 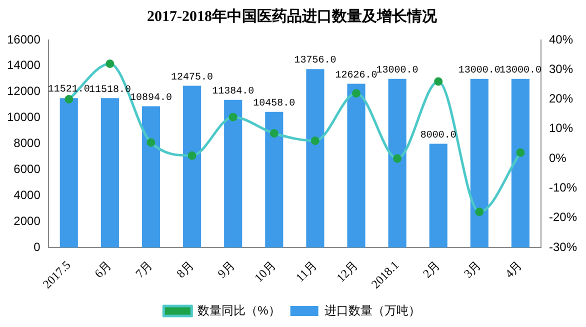 I want to click on data-label: 8000.0, so click(x=438, y=136).